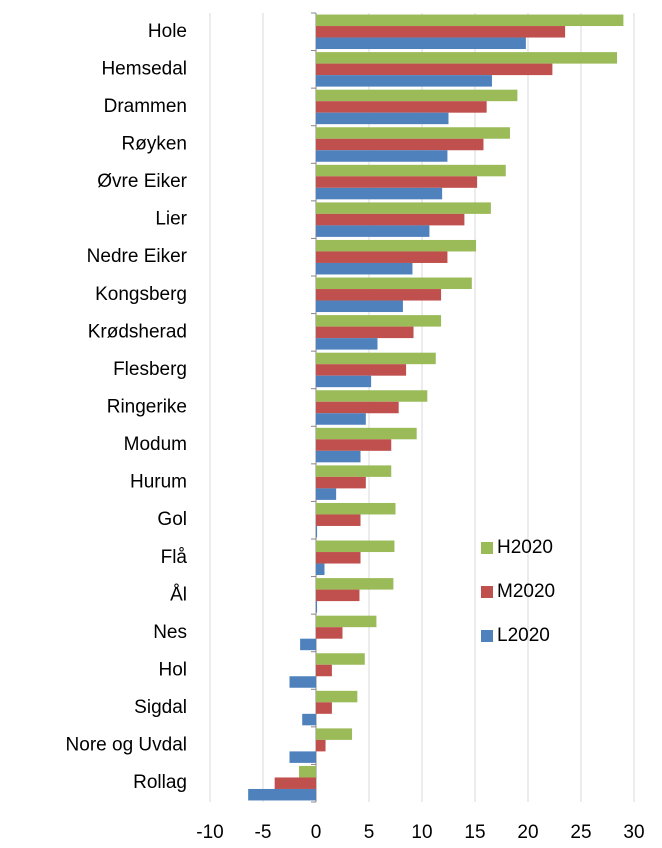 Image resolution: width=662 pixels, height=848 pixels. What do you see at coordinates (633, 832) in the screenshot?
I see `x-tick-label: 30` at bounding box center [633, 832].